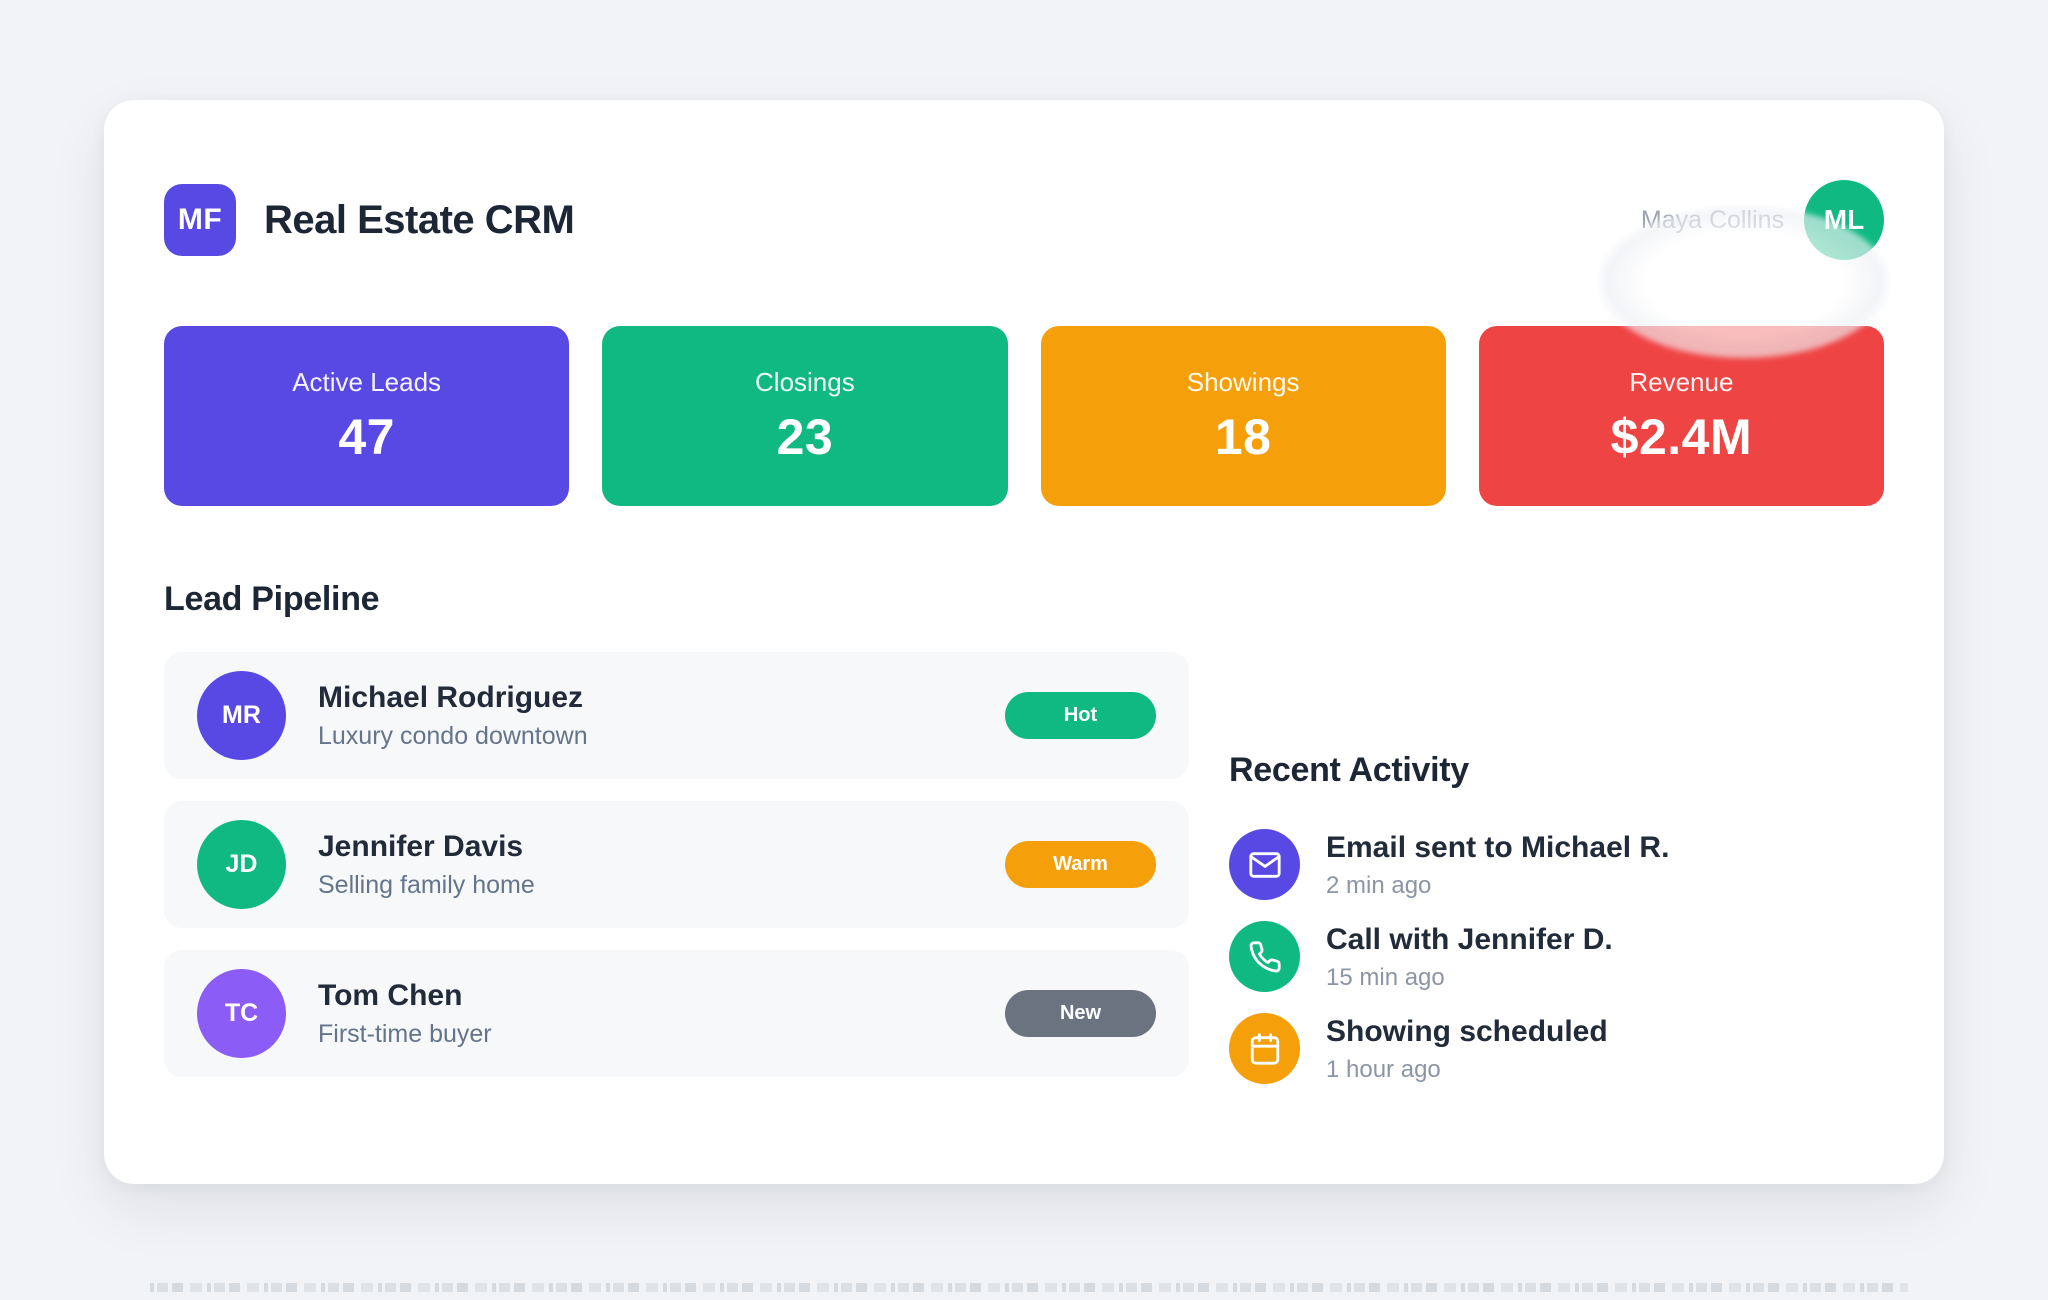 The image size is (2048, 1300). What do you see at coordinates (241, 864) in the screenshot?
I see `lead-avatar: JD` at bounding box center [241, 864].